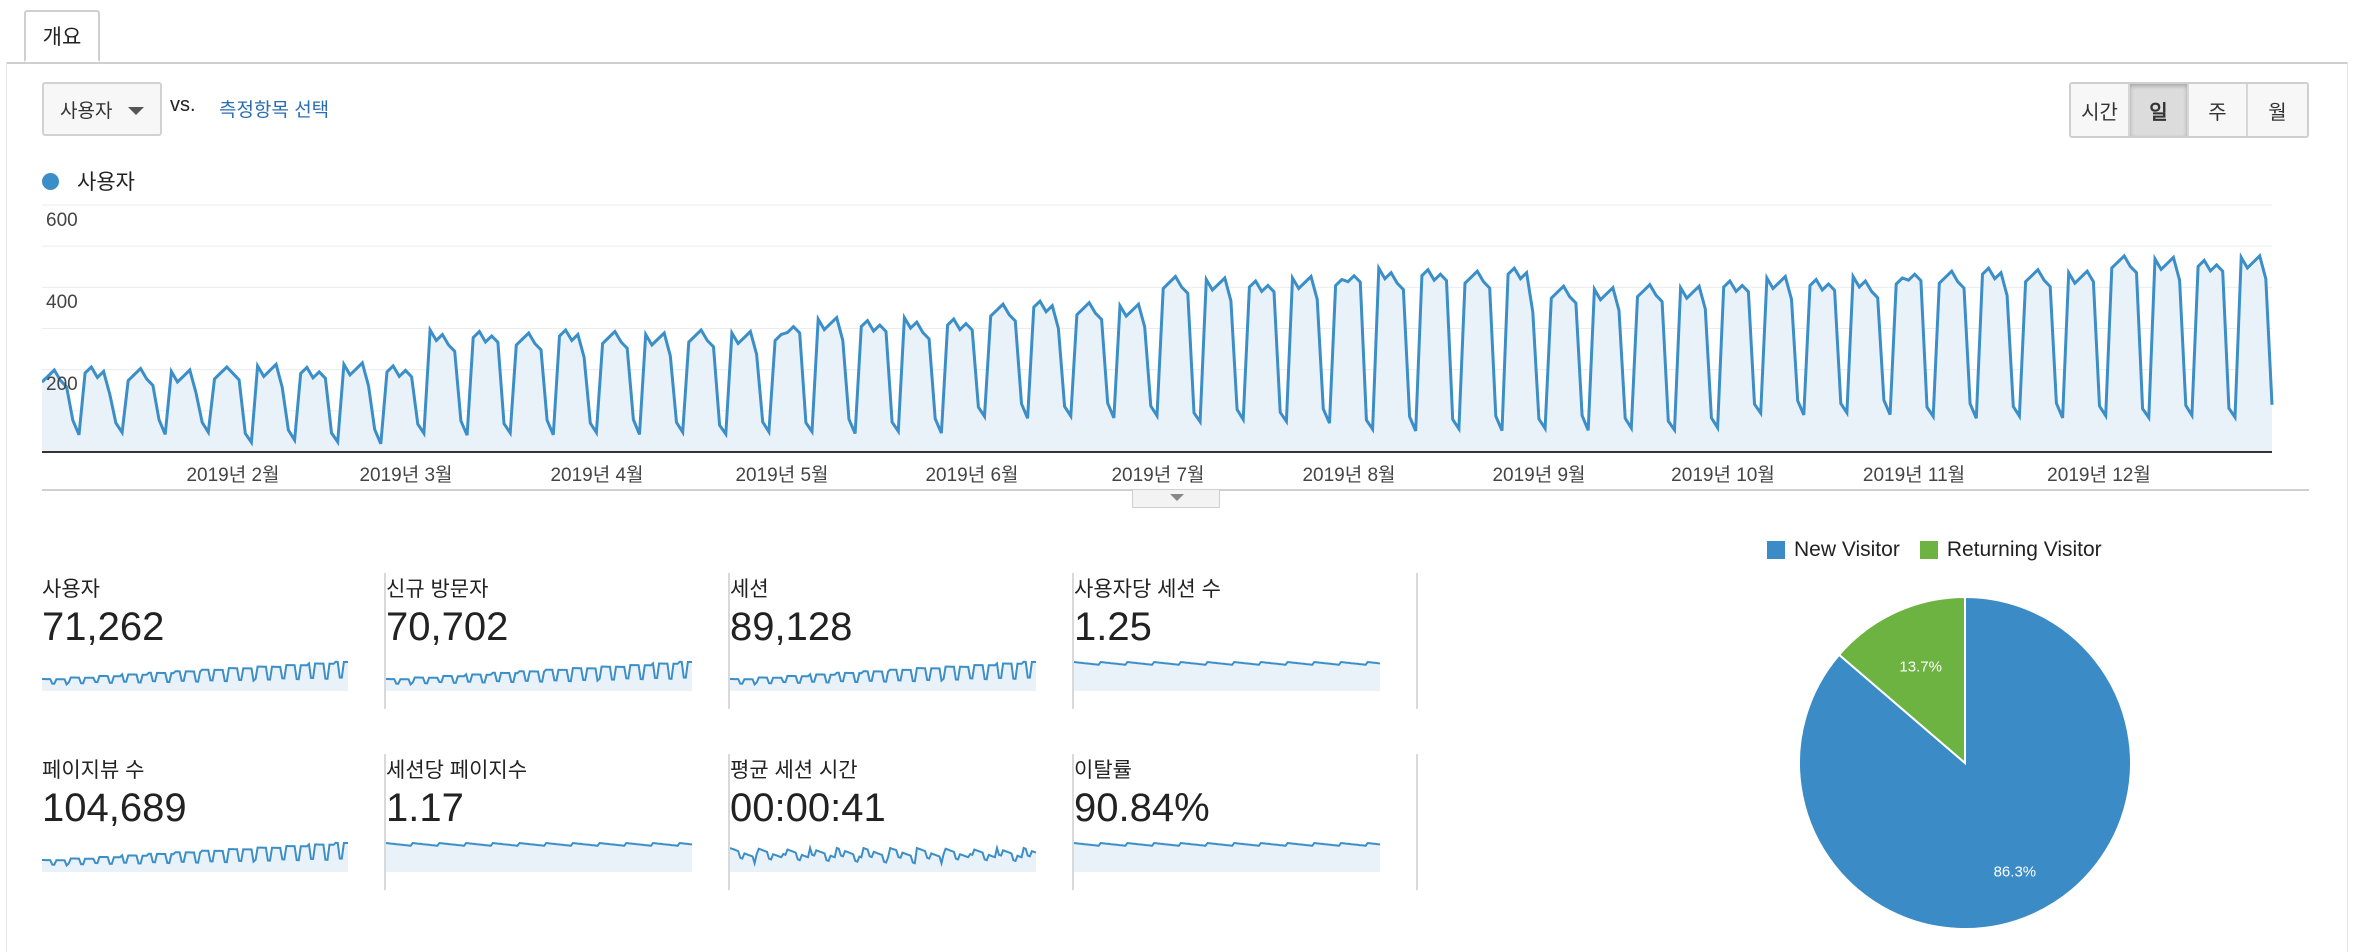 The width and height of the screenshot is (2356, 952). Describe the element at coordinates (972, 475) in the screenshot. I see `x-tick-label: 2019년 6월` at that location.